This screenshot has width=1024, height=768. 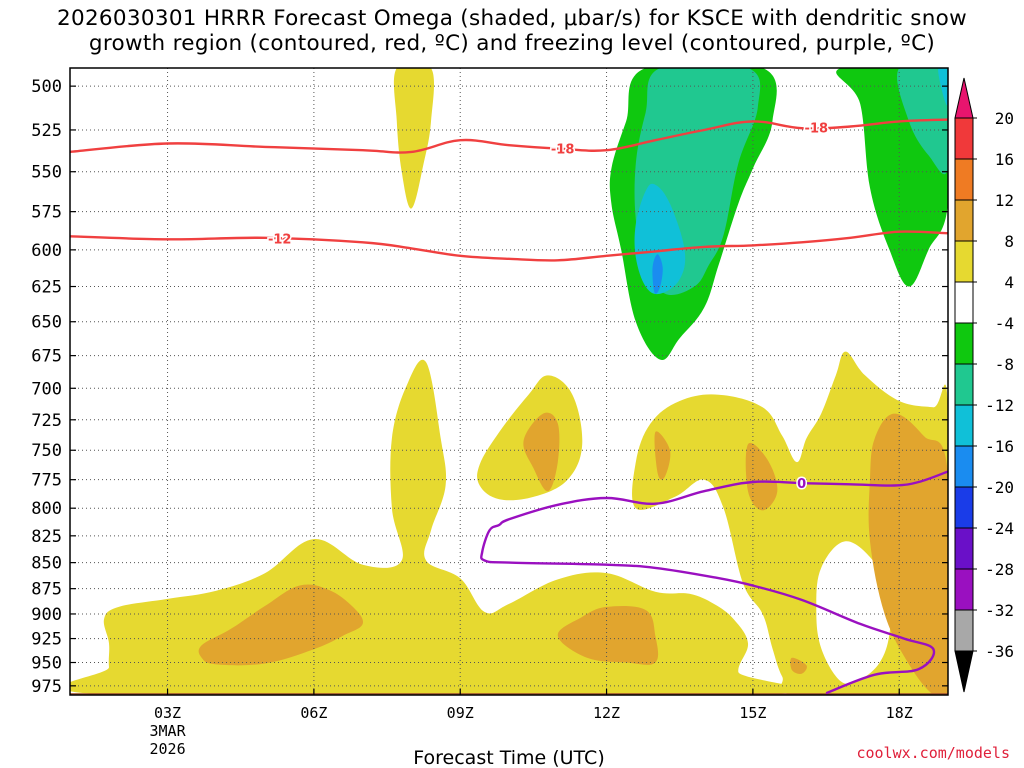 I want to click on omega-region-orange-lower-left, so click(x=281, y=625).